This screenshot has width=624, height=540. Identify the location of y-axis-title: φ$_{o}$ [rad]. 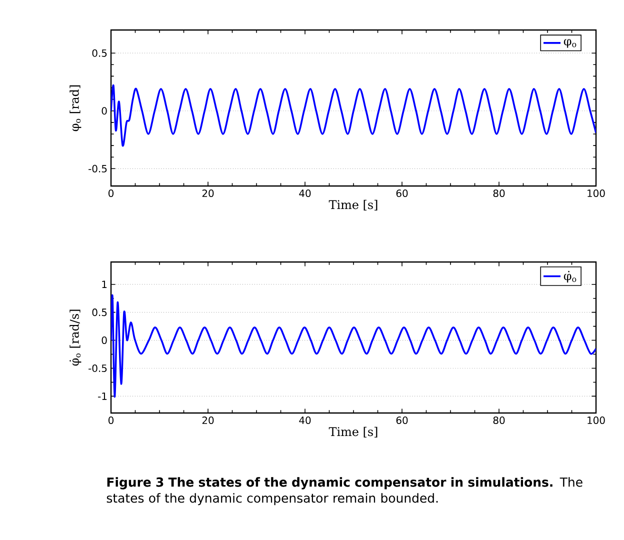
(76, 108).